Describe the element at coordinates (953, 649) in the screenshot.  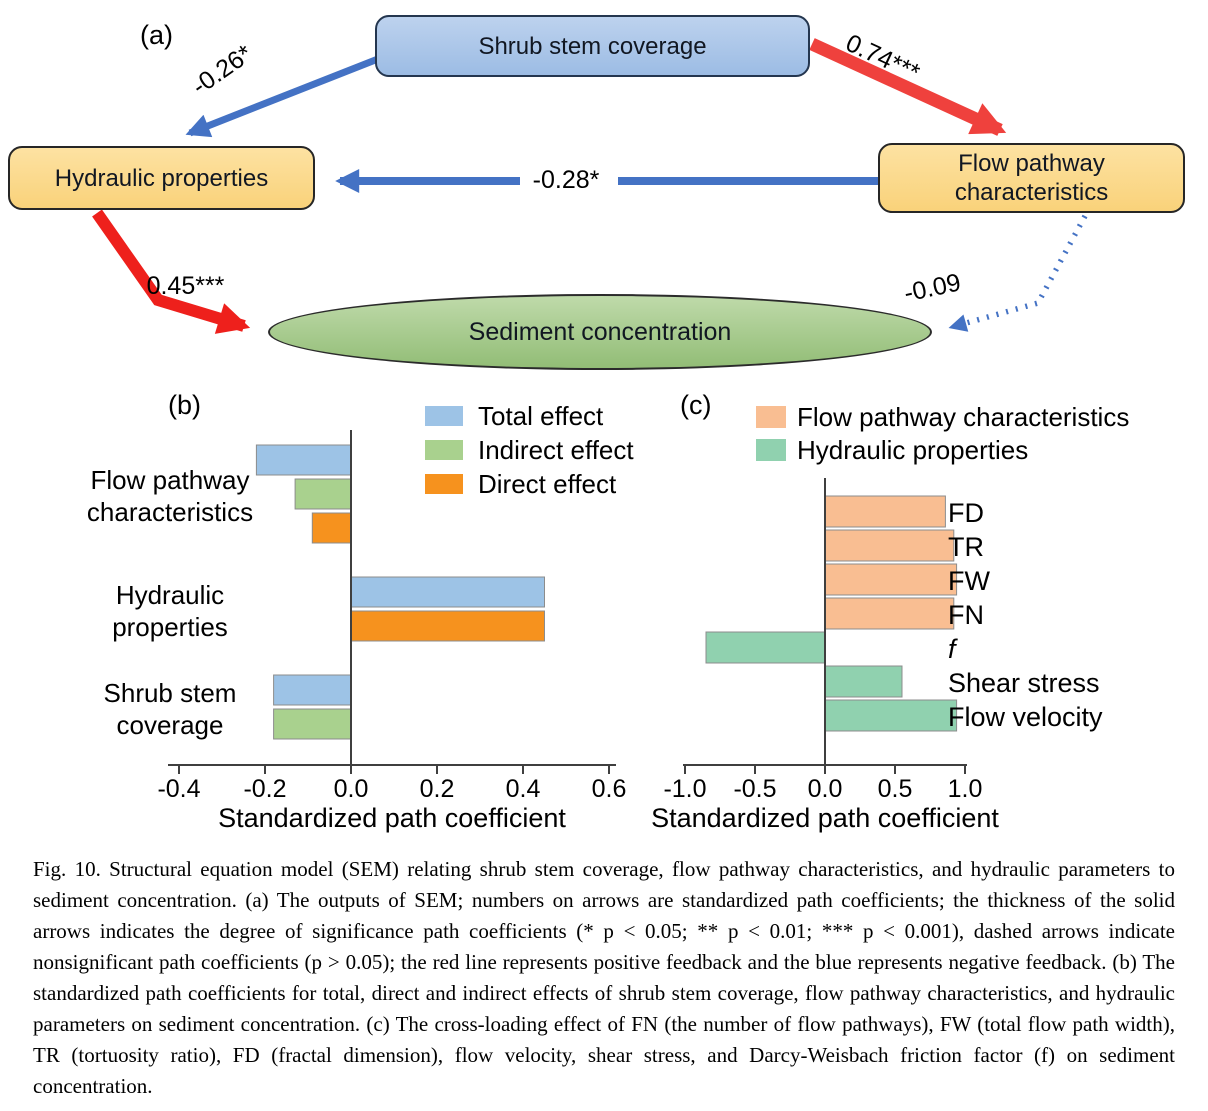
I see `bar-label: f` at that location.